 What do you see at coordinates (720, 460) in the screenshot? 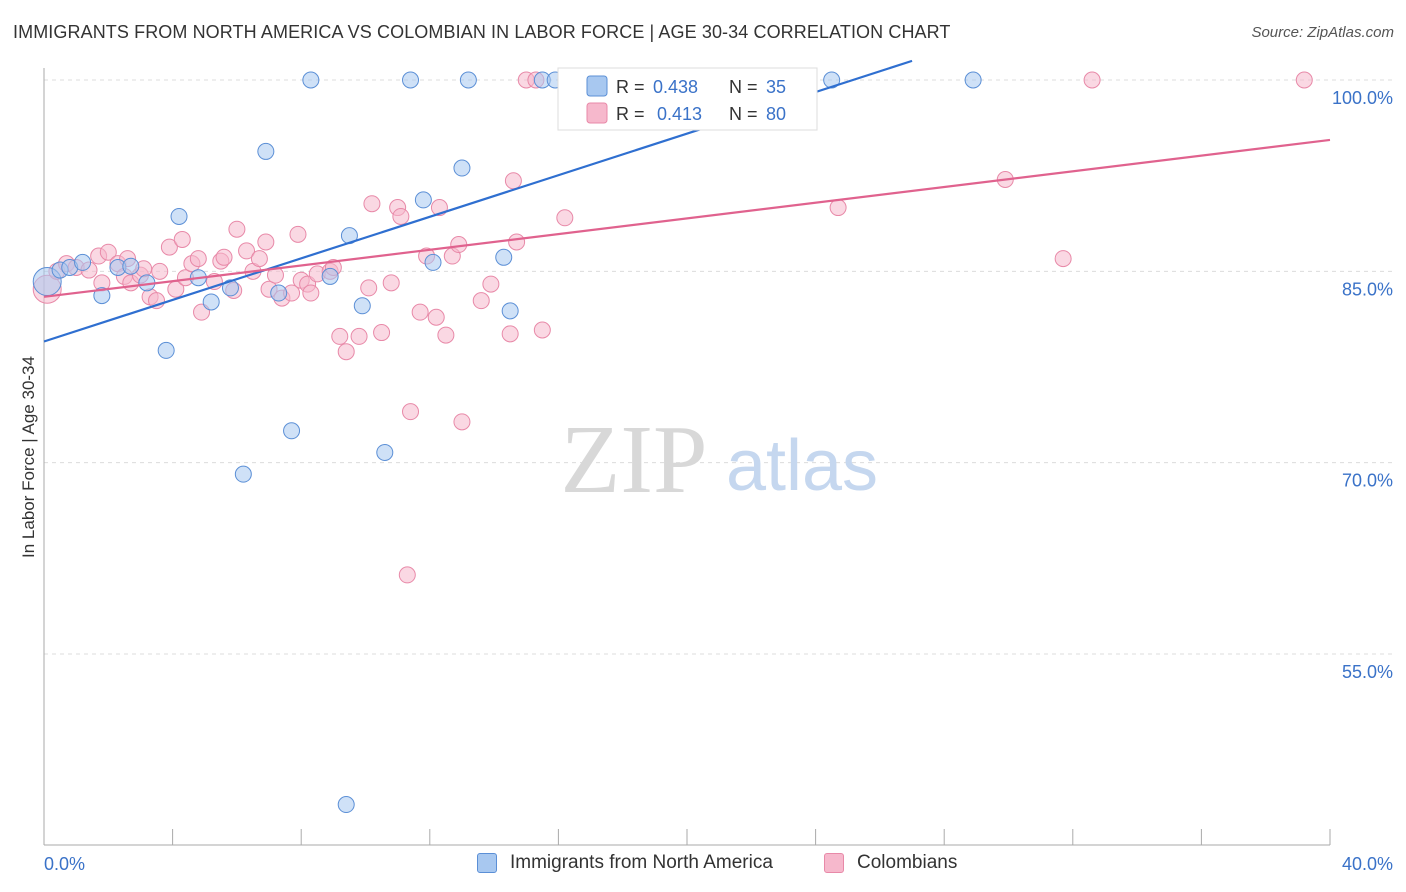
I see `watermark: ZIP atlas` at bounding box center [720, 460].